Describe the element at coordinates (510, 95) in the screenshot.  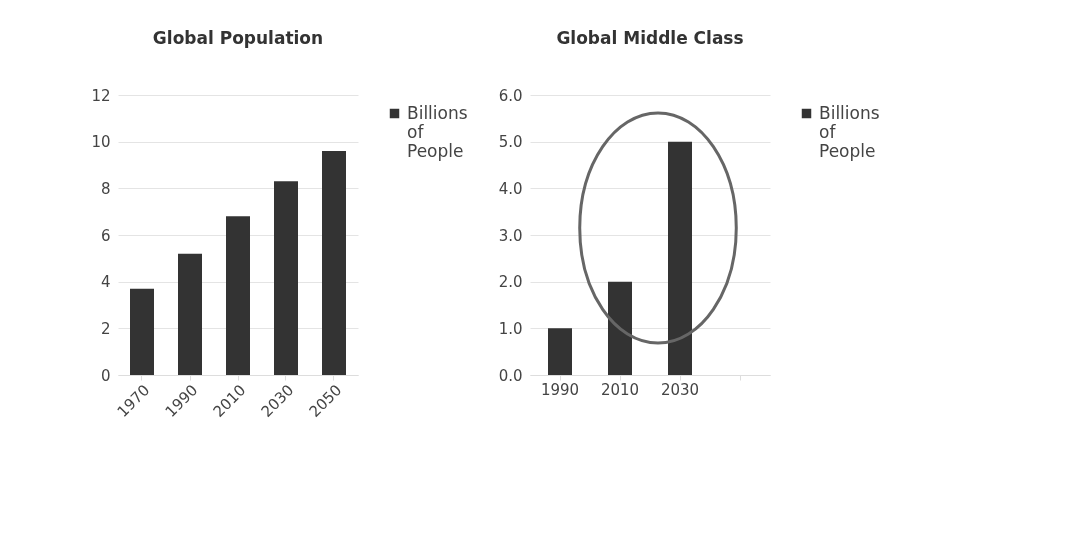
I see `y-tick-label: 6.0` at that location.